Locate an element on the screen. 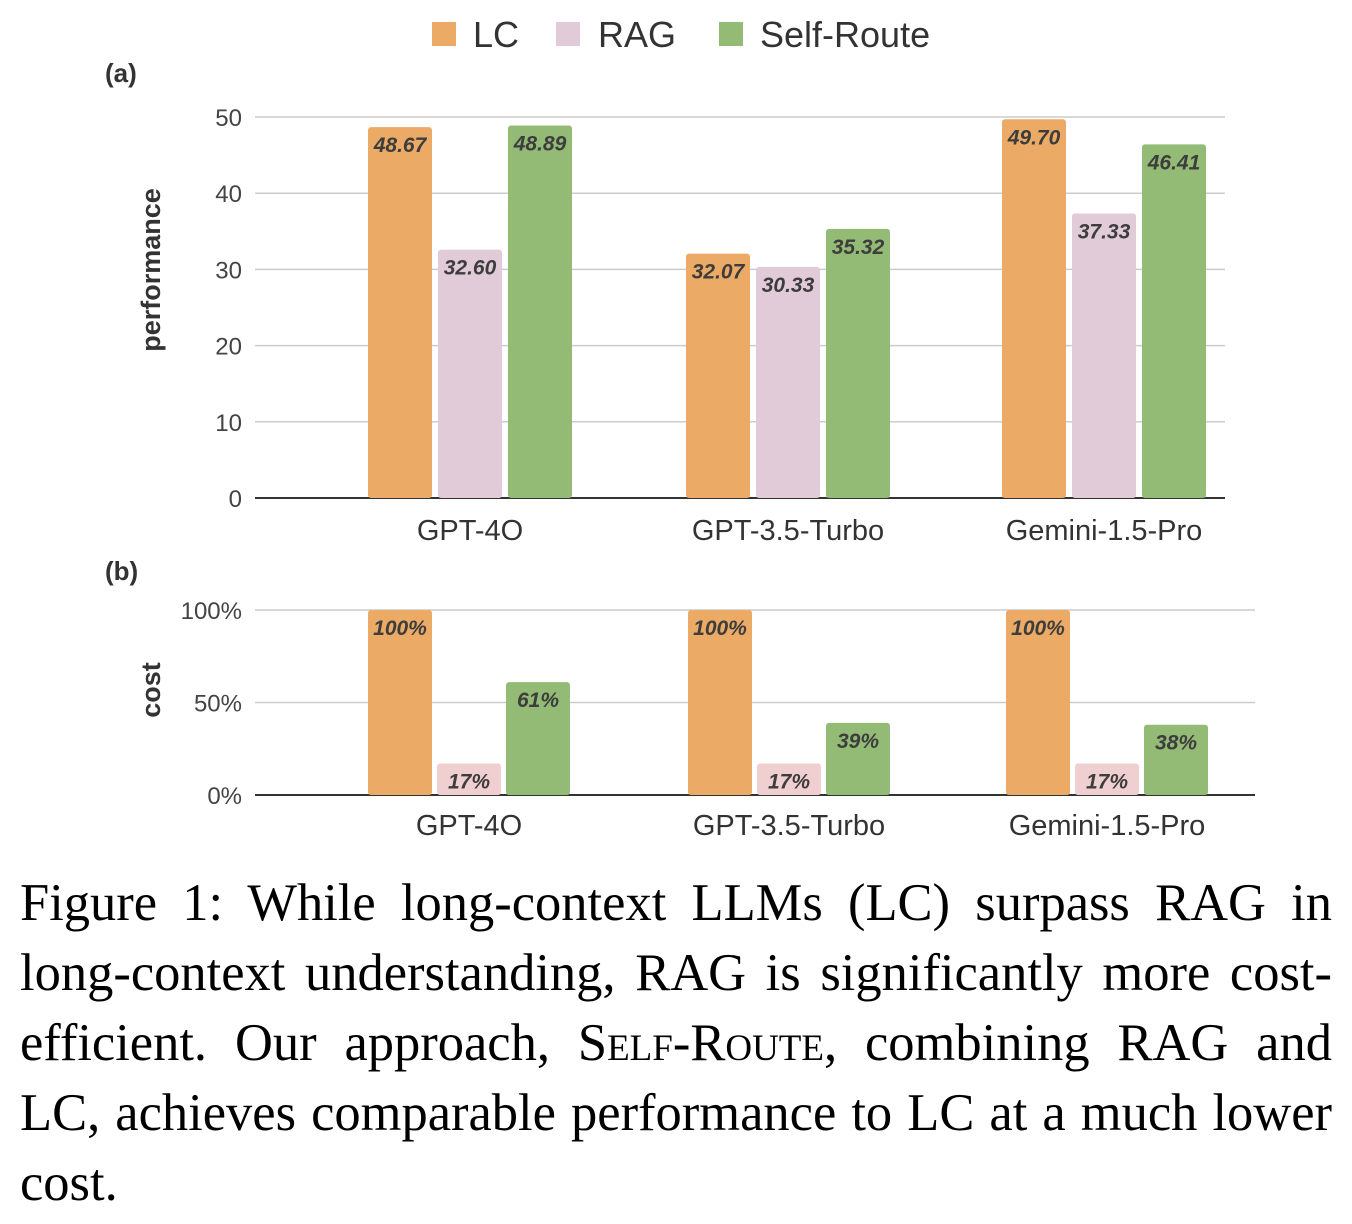  panel-a-label: (a) is located at coordinates (121, 73).